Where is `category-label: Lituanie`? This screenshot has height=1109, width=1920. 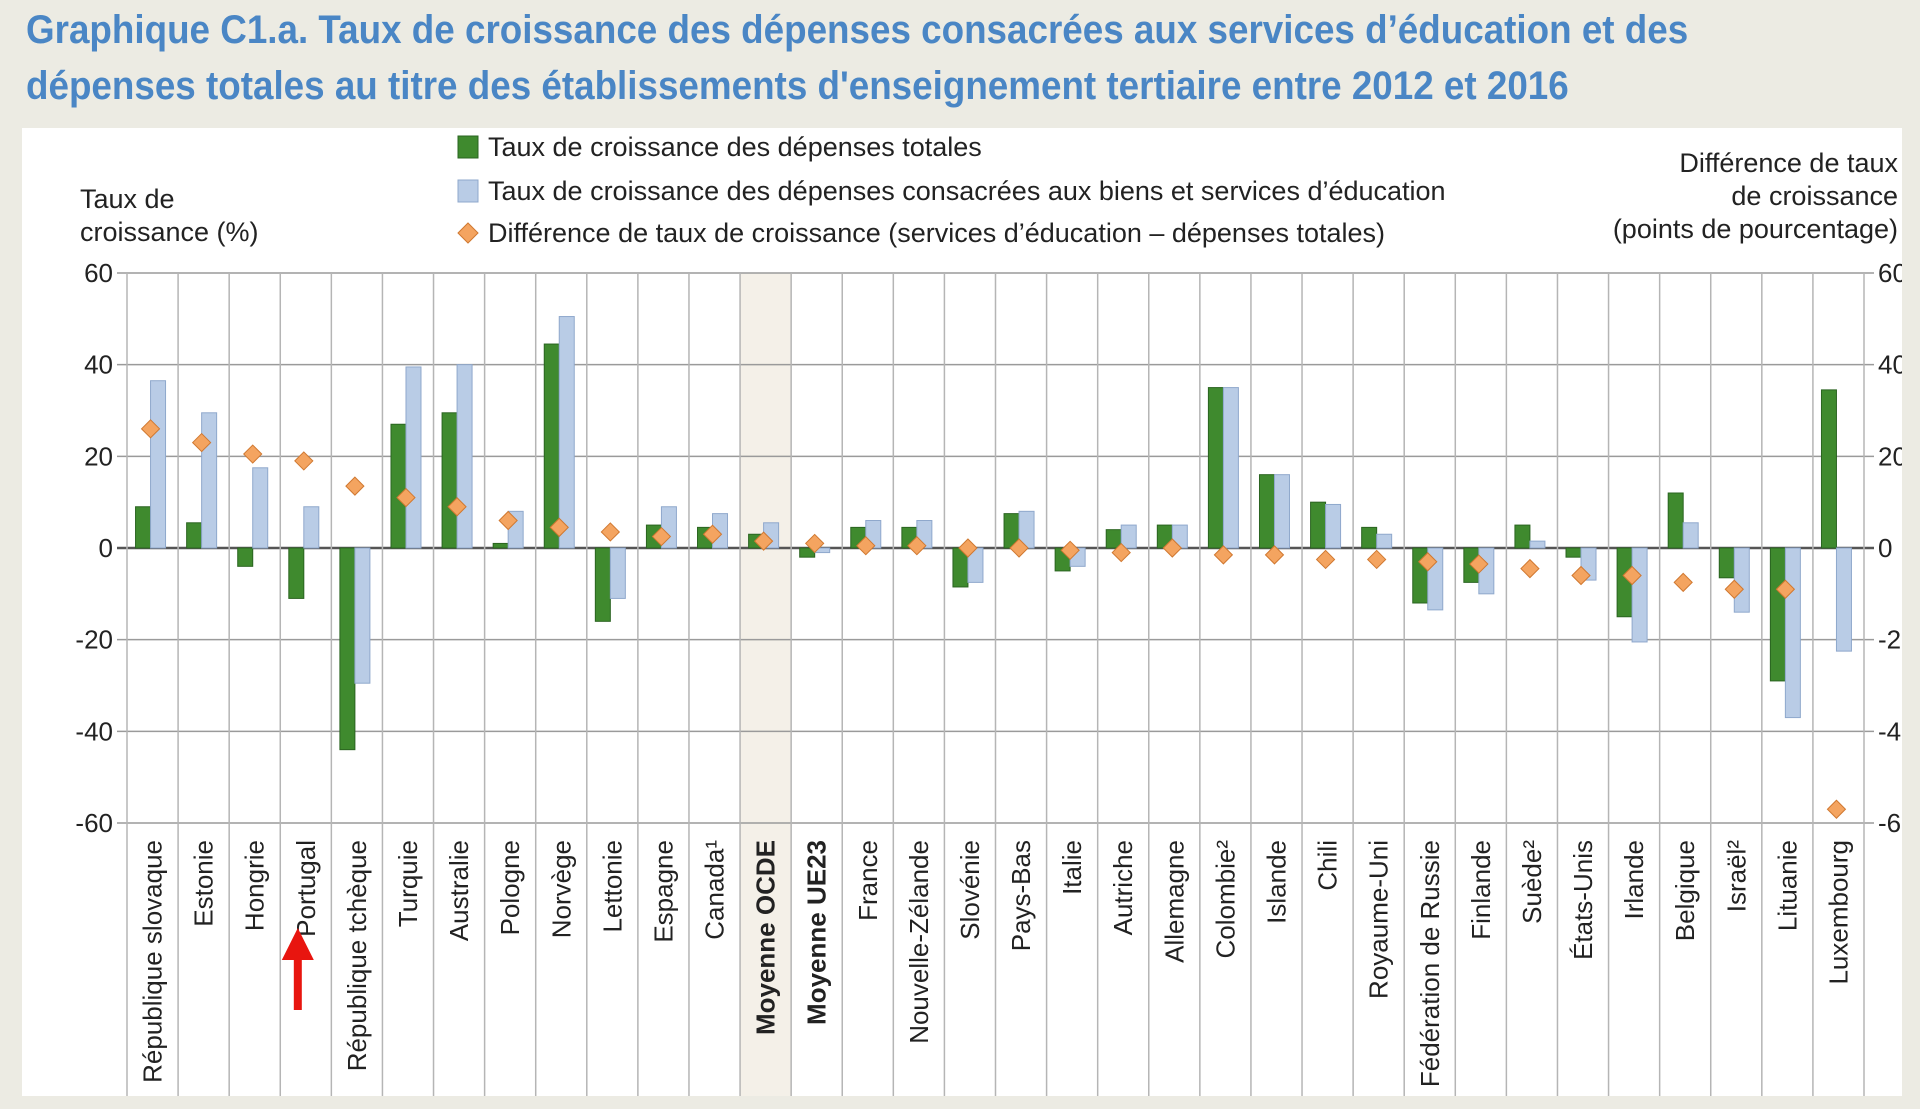 category-label: Lituanie is located at coordinates (1787, 885).